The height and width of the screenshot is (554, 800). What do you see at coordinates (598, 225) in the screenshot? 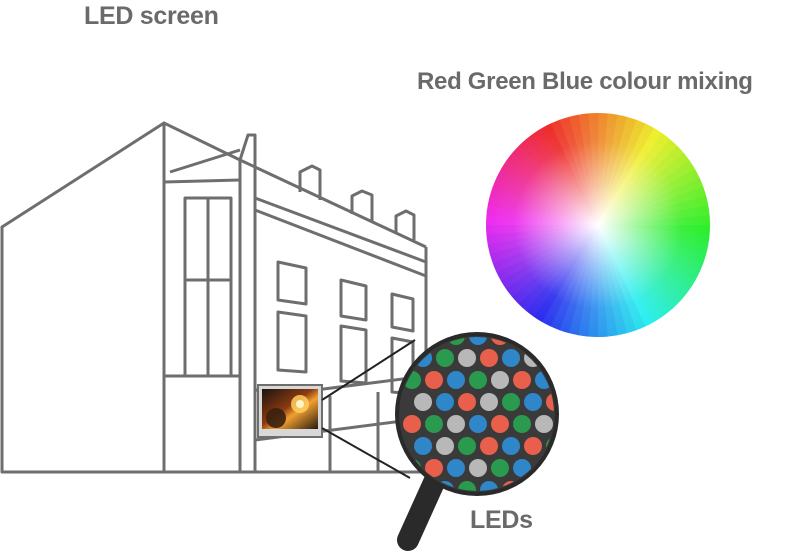
I see `colour-wheel-icon` at bounding box center [598, 225].